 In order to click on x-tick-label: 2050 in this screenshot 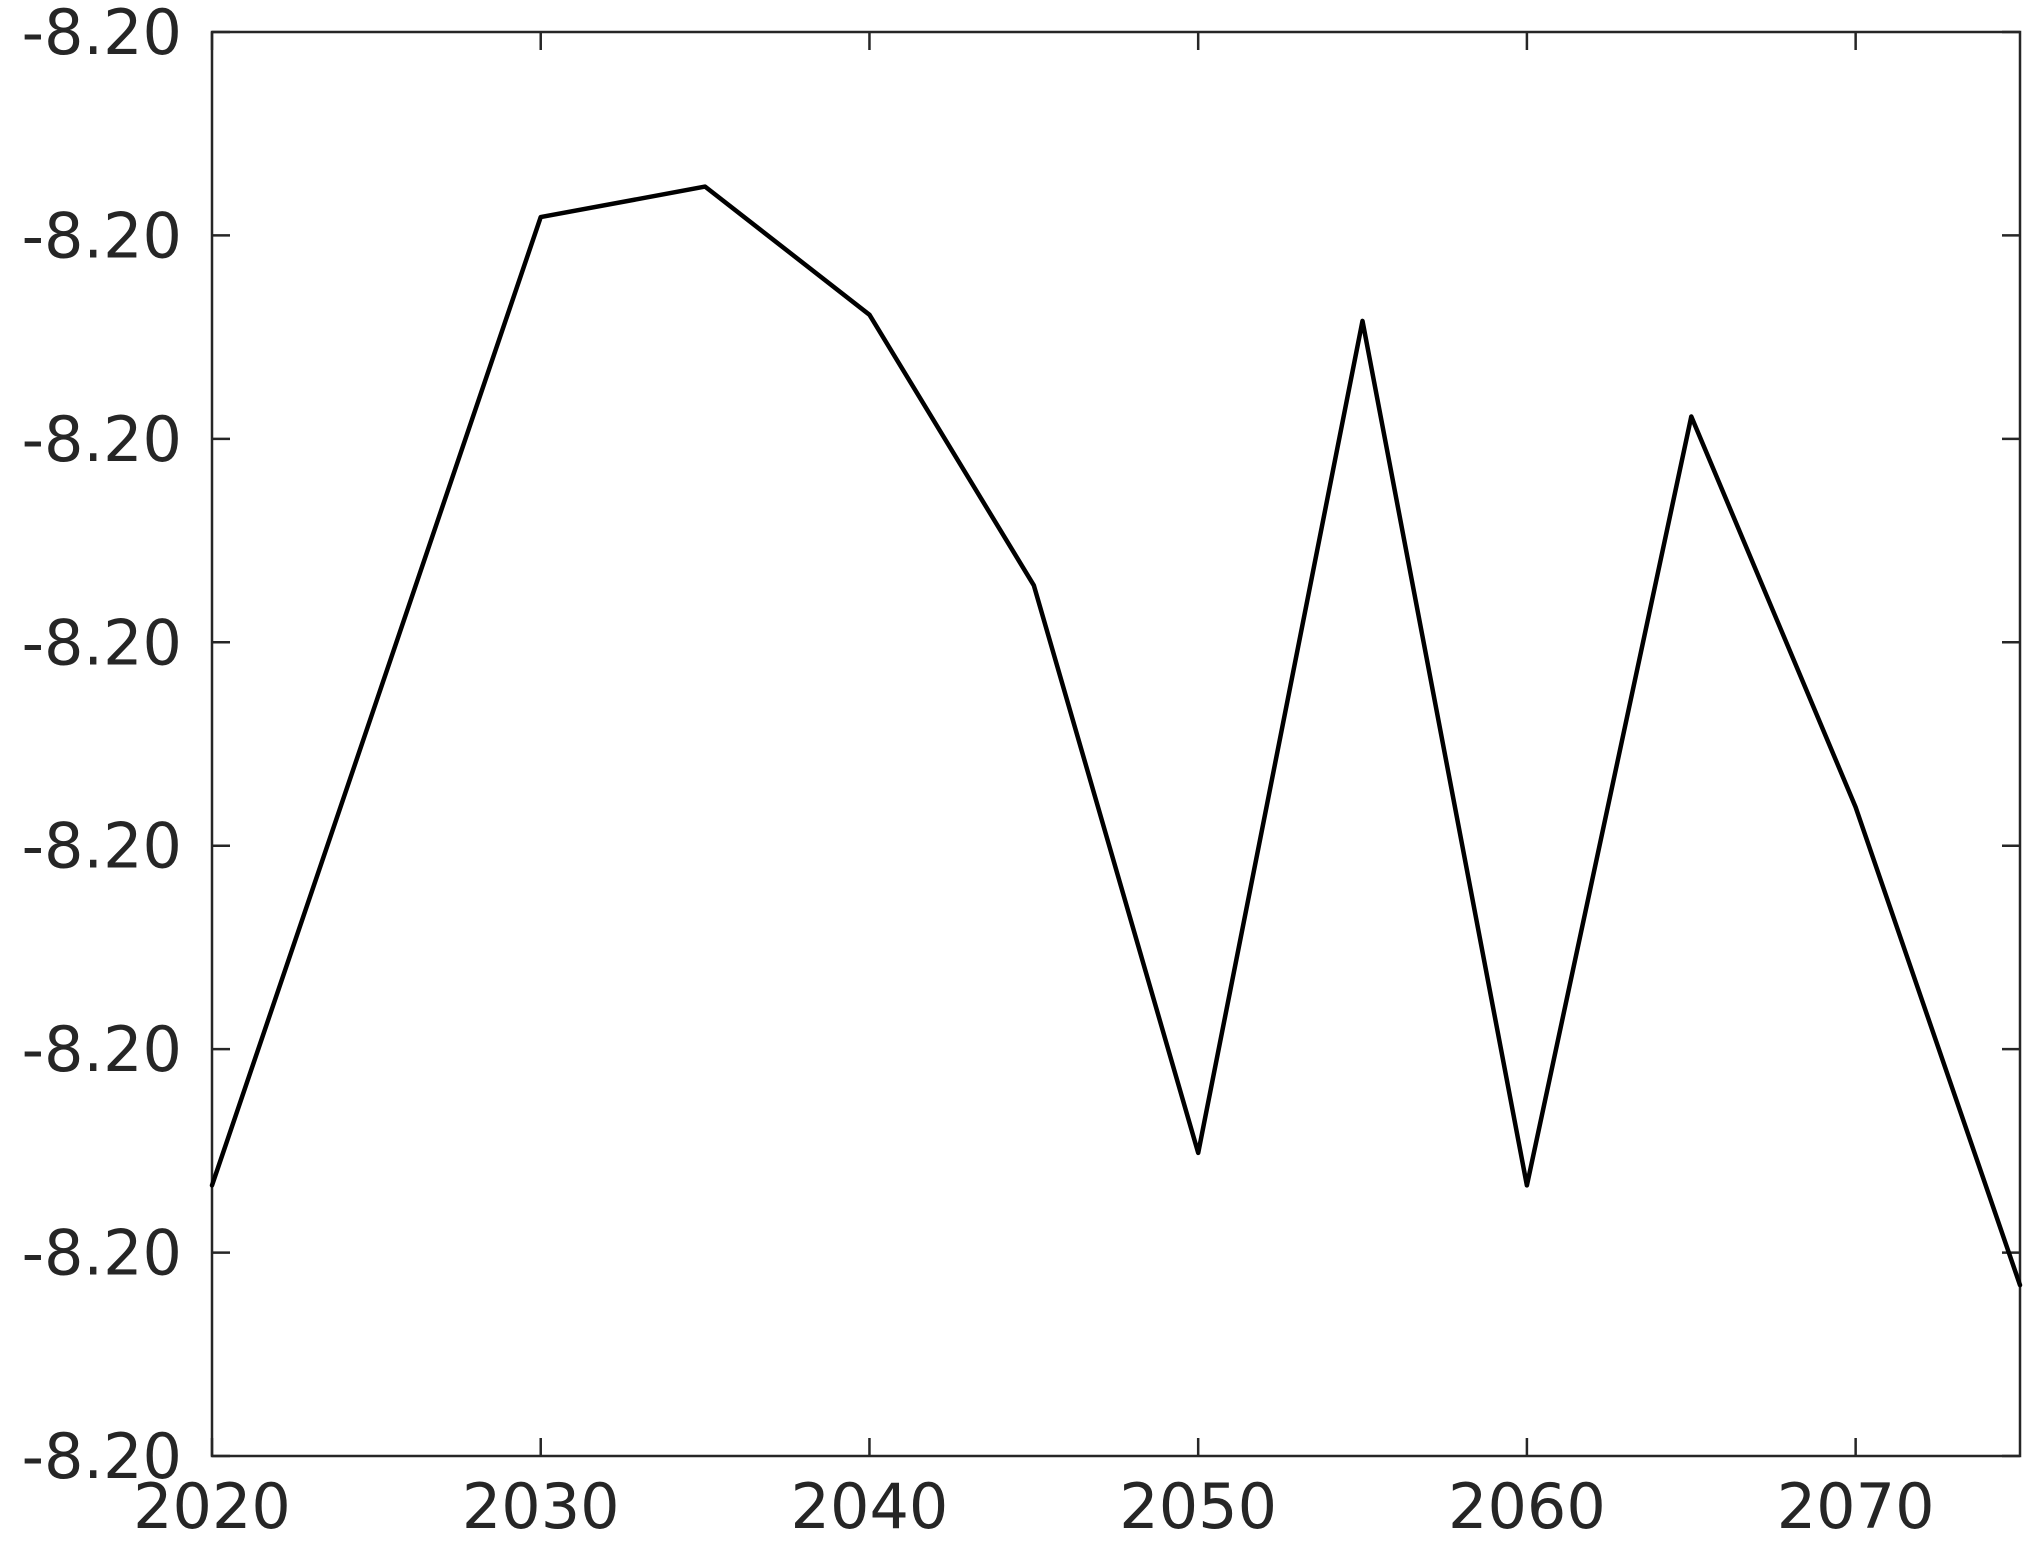, I will do `click(1198, 1506)`.